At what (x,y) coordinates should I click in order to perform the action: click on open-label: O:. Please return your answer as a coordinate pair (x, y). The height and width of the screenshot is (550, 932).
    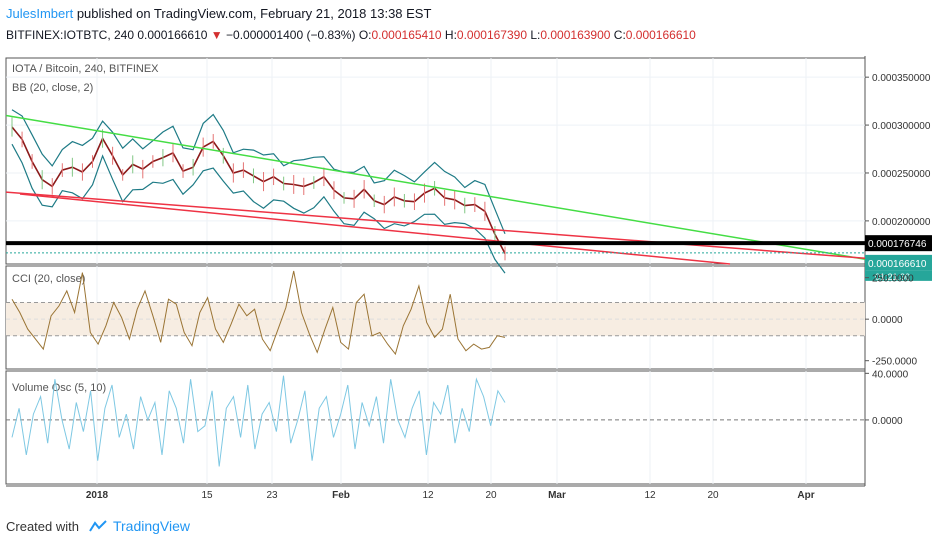
    Looking at the image, I should click on (365, 35).